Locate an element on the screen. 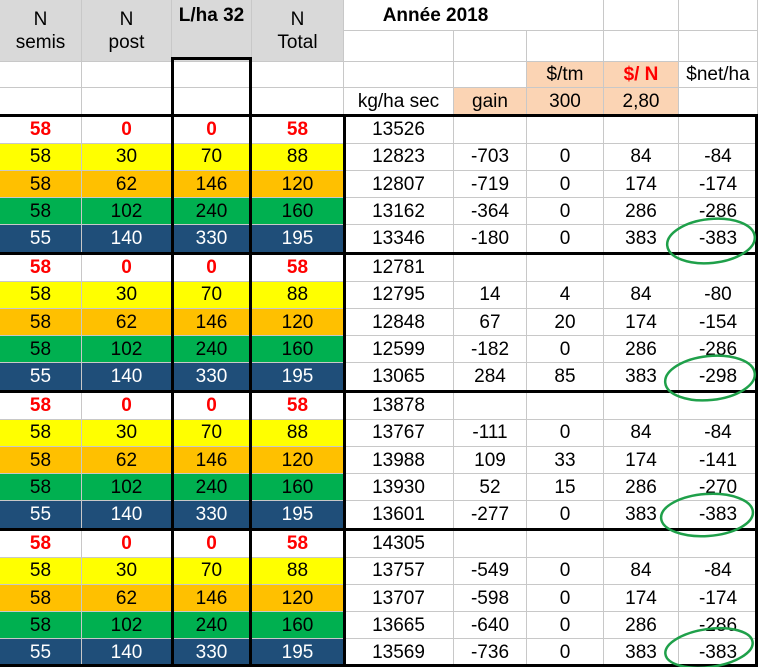  cell-yield: 12823 is located at coordinates (399, 157).